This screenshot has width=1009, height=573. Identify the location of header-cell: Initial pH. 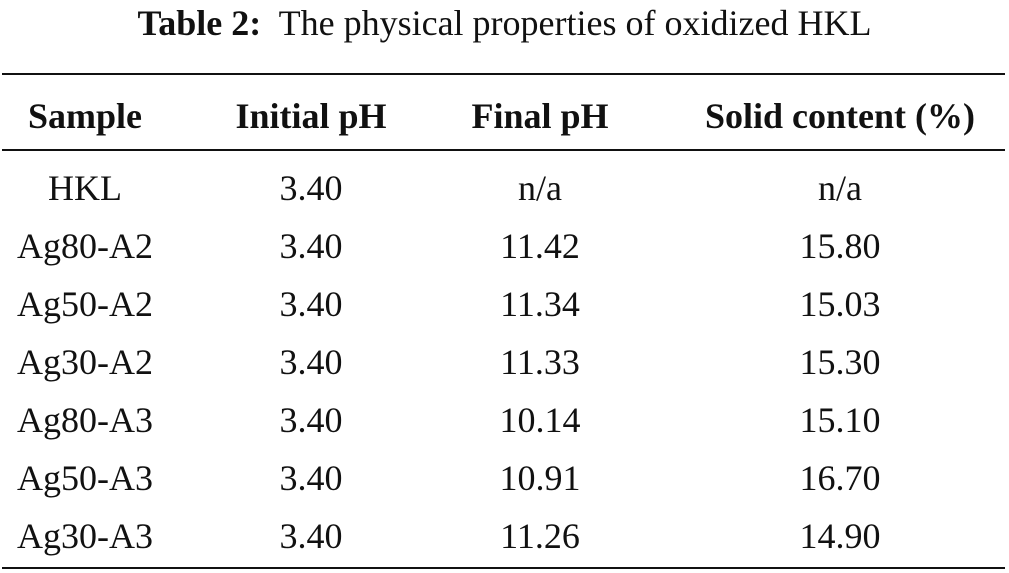
(311, 116).